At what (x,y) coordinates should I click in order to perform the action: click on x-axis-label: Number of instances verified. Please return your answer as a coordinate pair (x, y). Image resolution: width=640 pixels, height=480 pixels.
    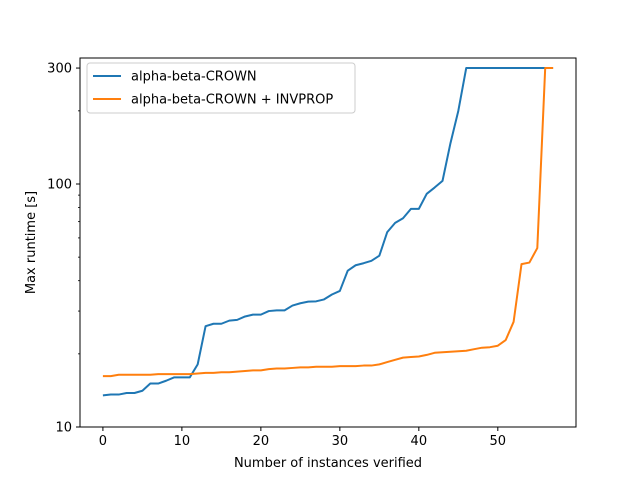
    Looking at the image, I should click on (328, 463).